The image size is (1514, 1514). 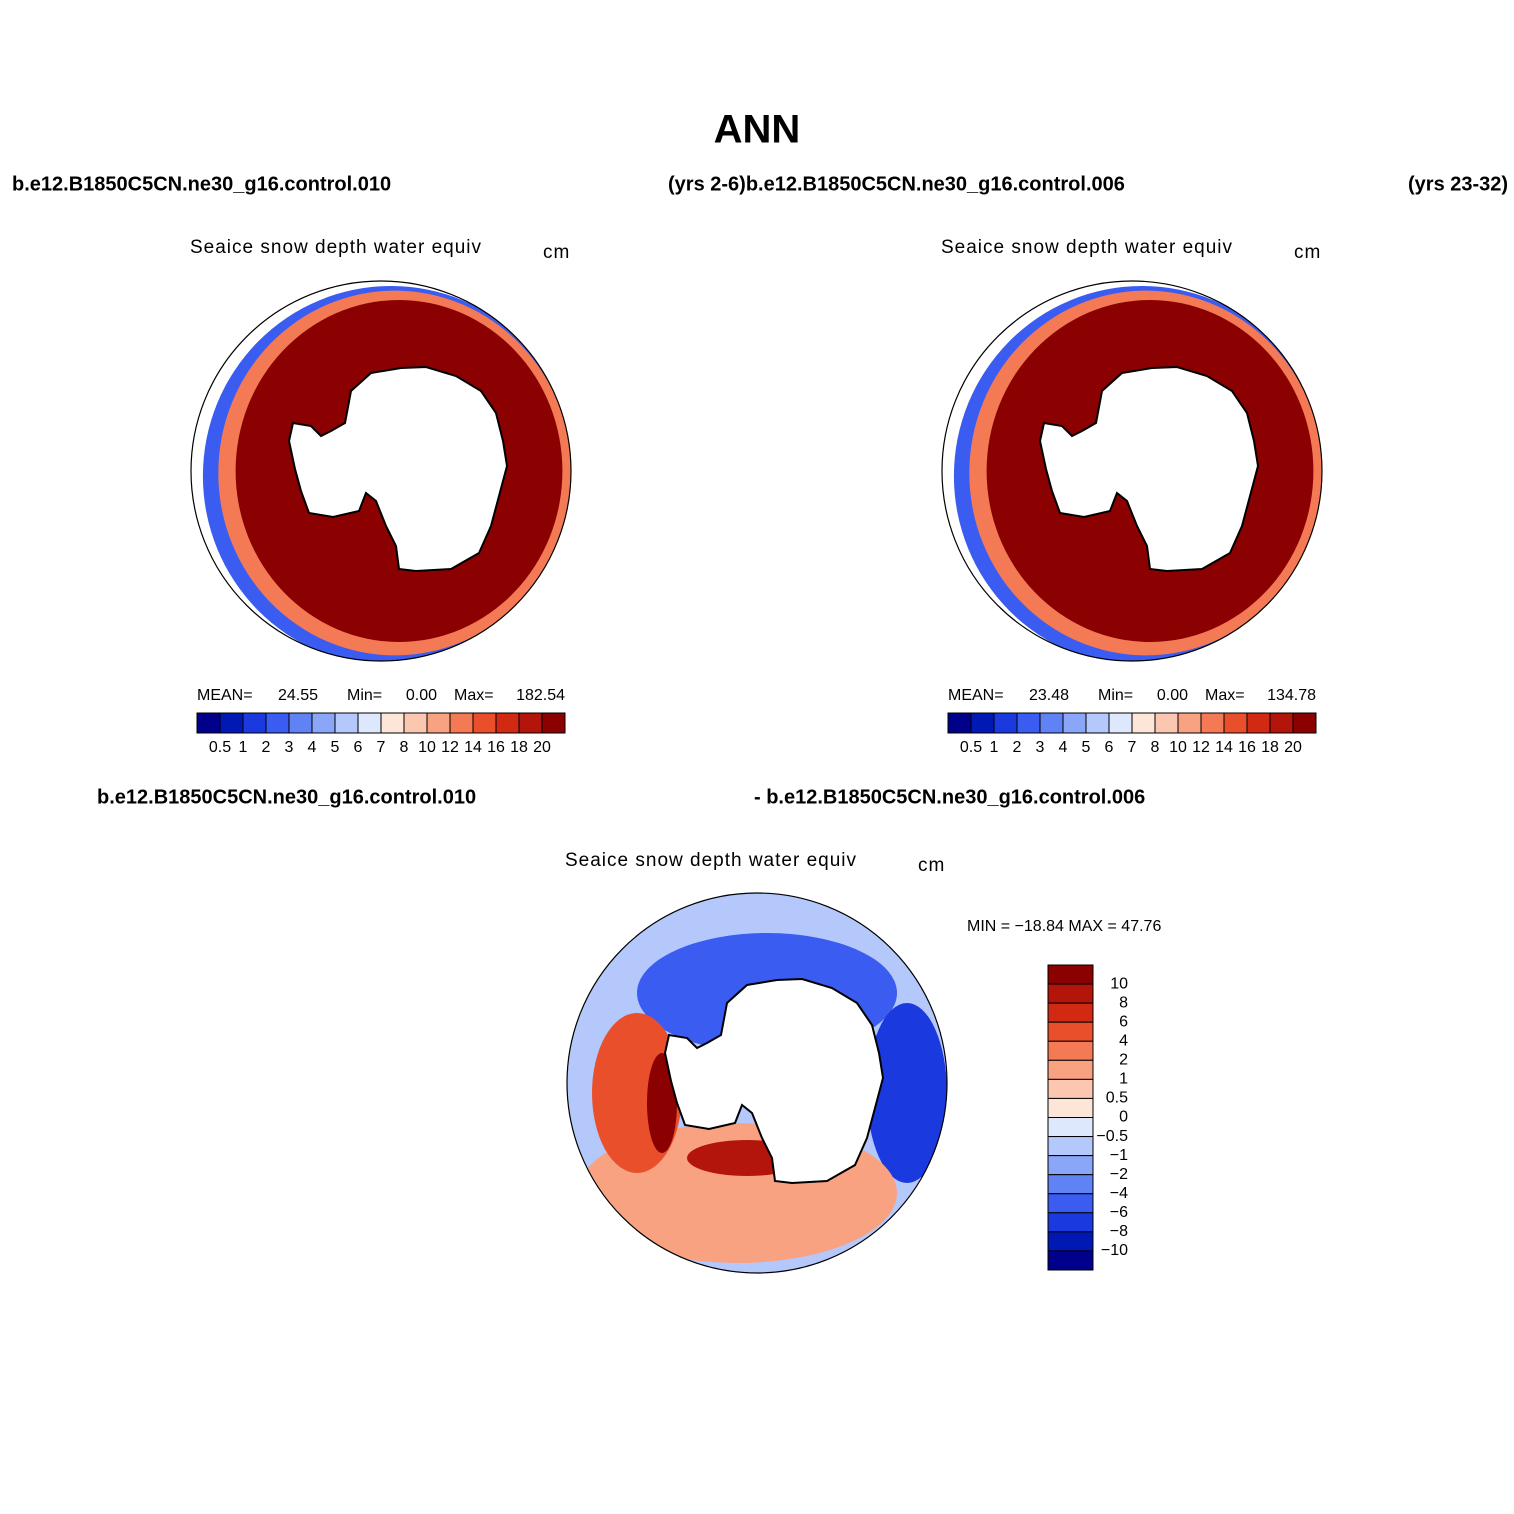 I want to click on colorbar-label: 16, so click(x=496, y=747).